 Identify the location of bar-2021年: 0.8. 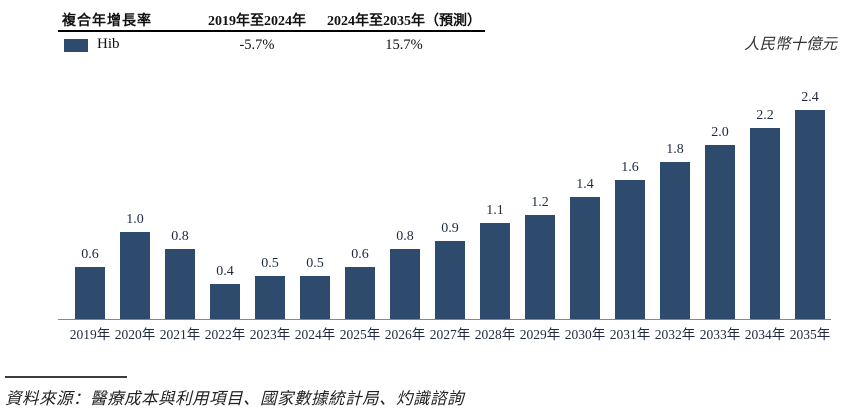
(180, 274).